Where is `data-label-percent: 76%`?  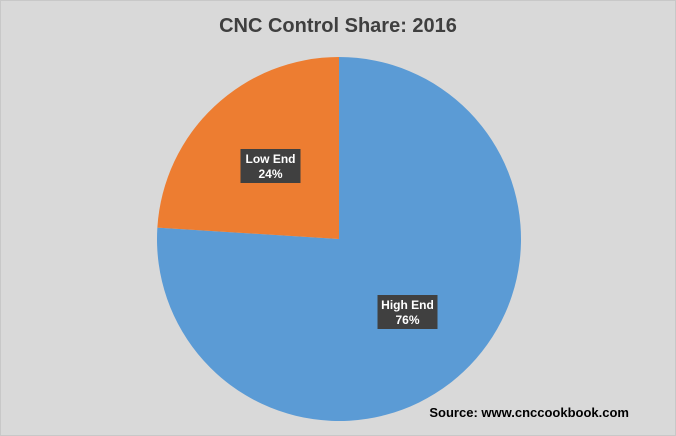 data-label-percent: 76% is located at coordinates (407, 320).